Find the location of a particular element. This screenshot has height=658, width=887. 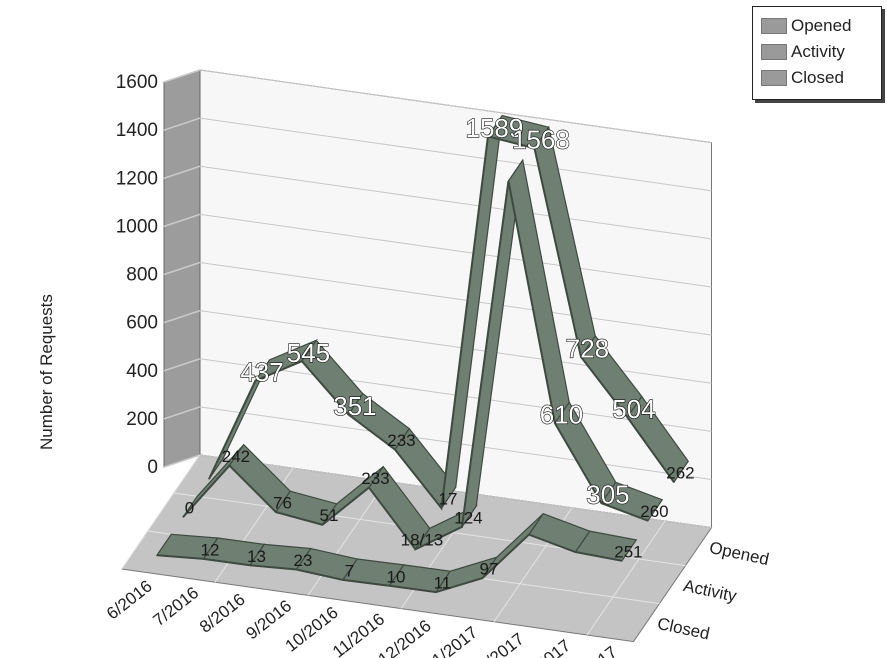

legend: Opened Activity Closed is located at coordinates (817, 53).